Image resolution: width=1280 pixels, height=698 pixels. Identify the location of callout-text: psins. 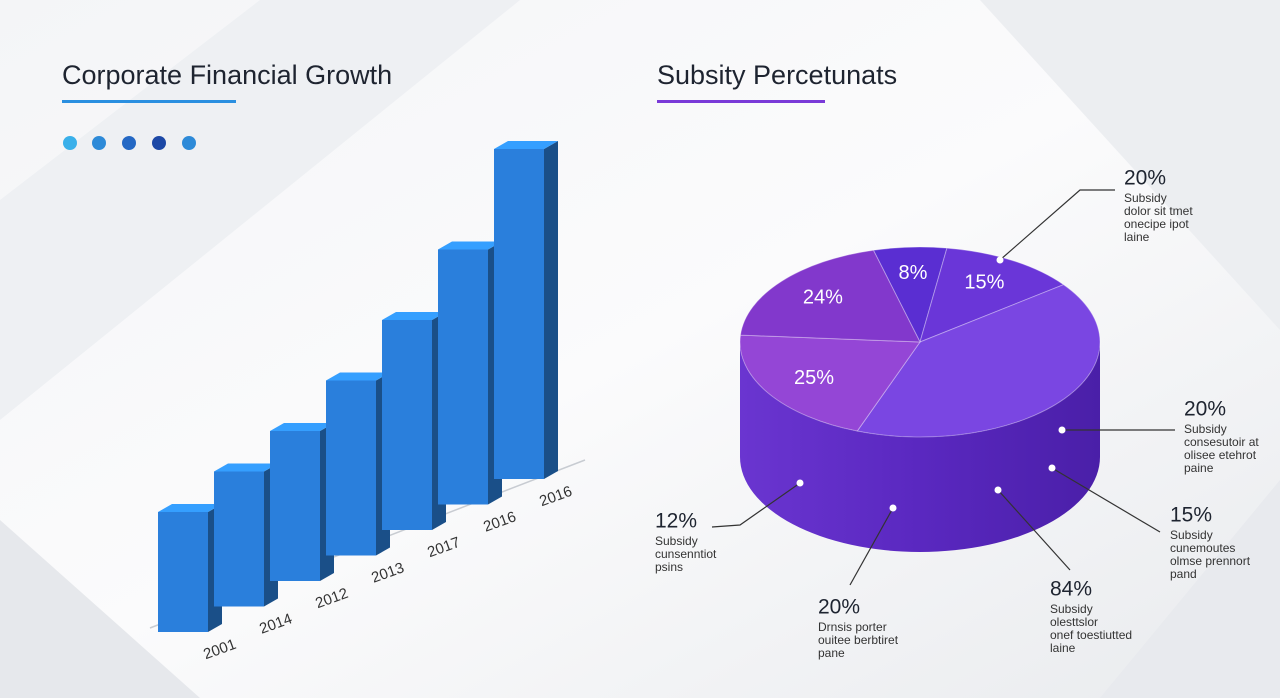
(669, 567).